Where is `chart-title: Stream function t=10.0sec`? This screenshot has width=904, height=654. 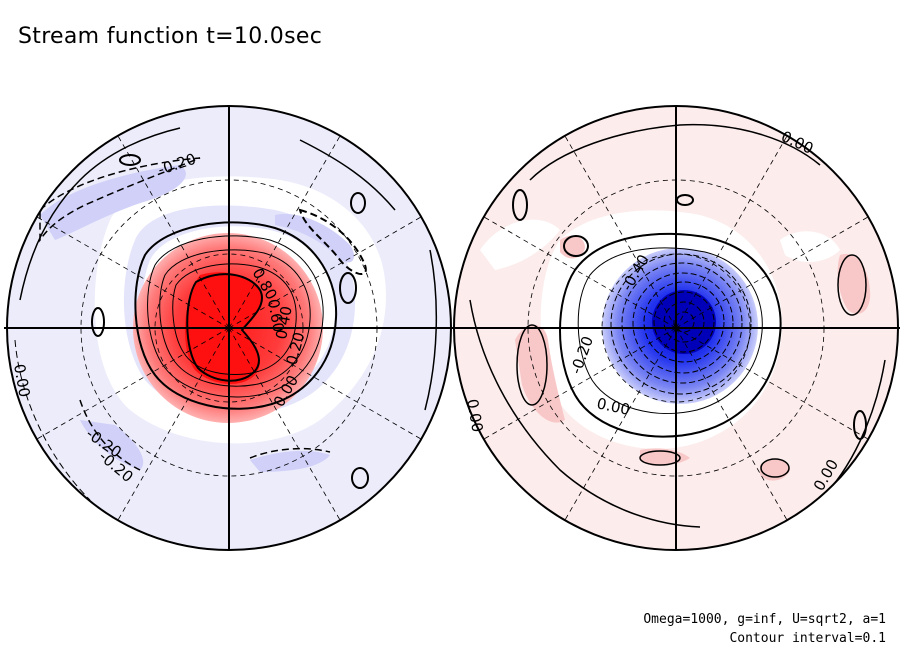 chart-title: Stream function t=10.0sec is located at coordinates (170, 36).